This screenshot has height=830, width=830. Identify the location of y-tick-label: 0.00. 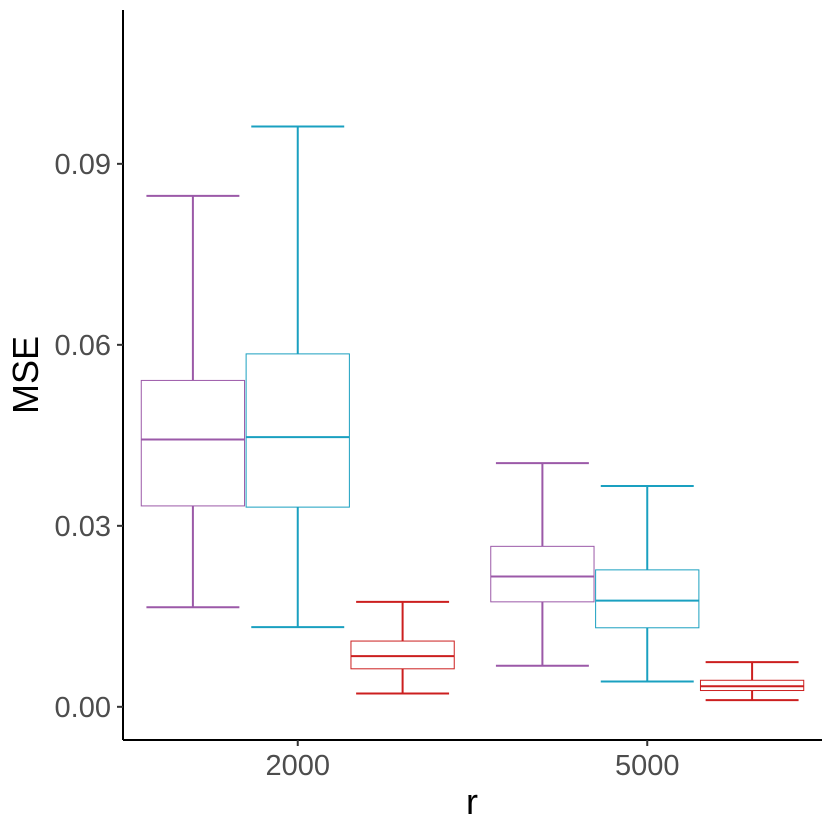
(83, 708).